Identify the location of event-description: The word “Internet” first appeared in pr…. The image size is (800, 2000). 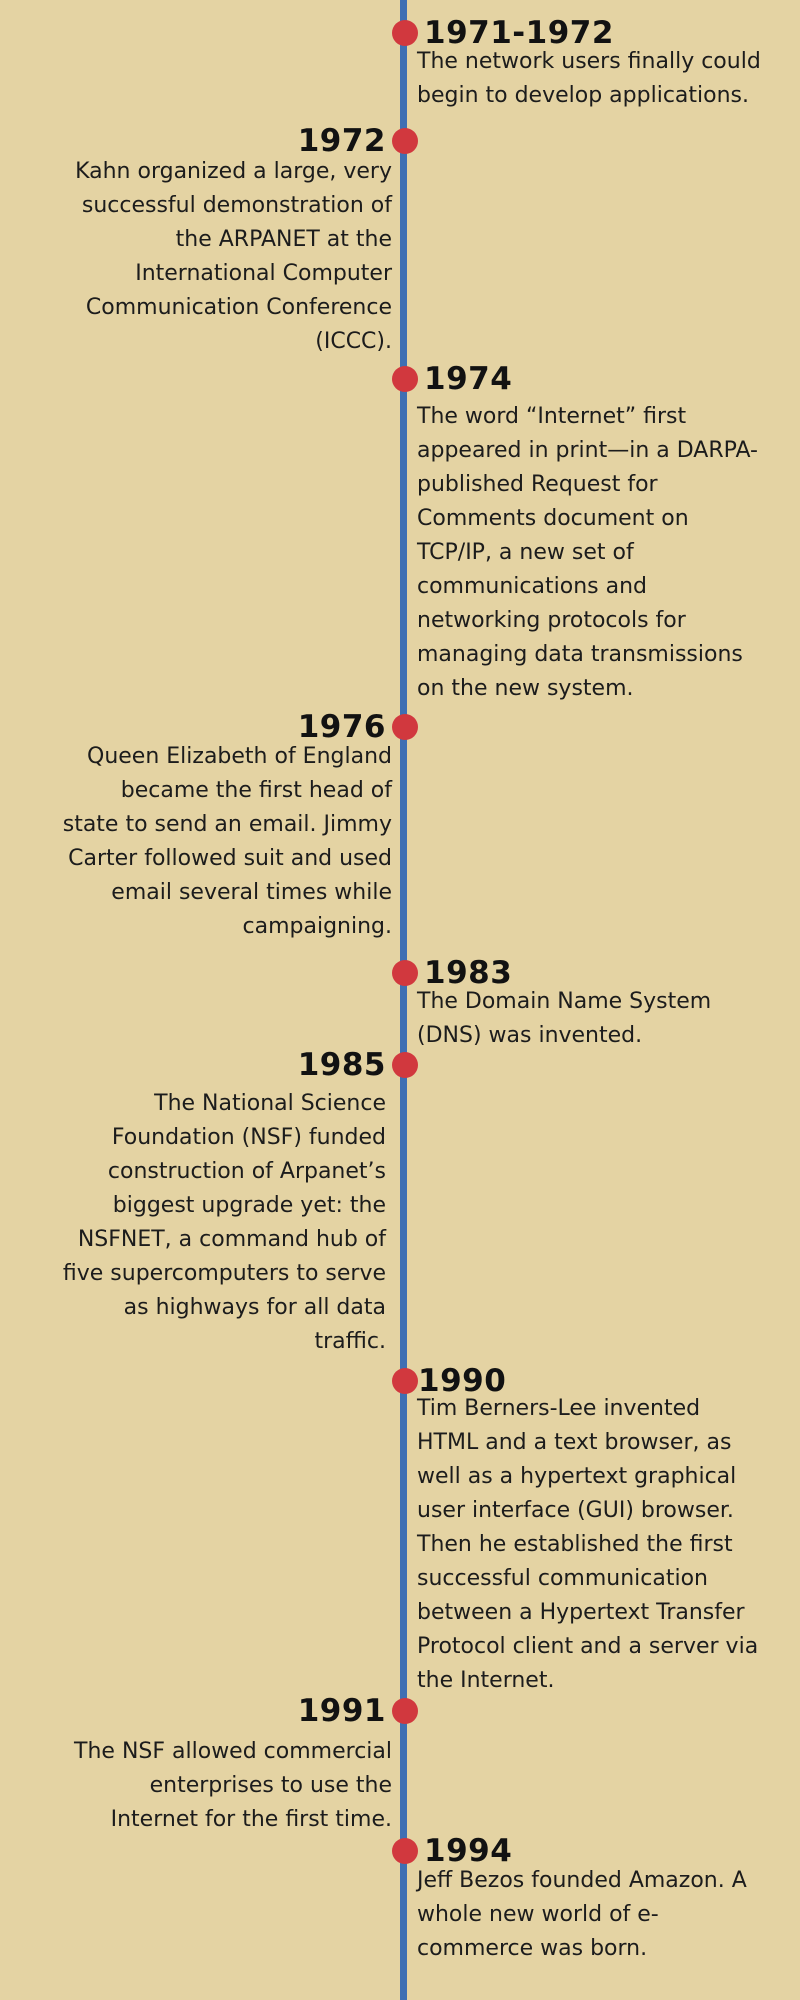
(587, 552).